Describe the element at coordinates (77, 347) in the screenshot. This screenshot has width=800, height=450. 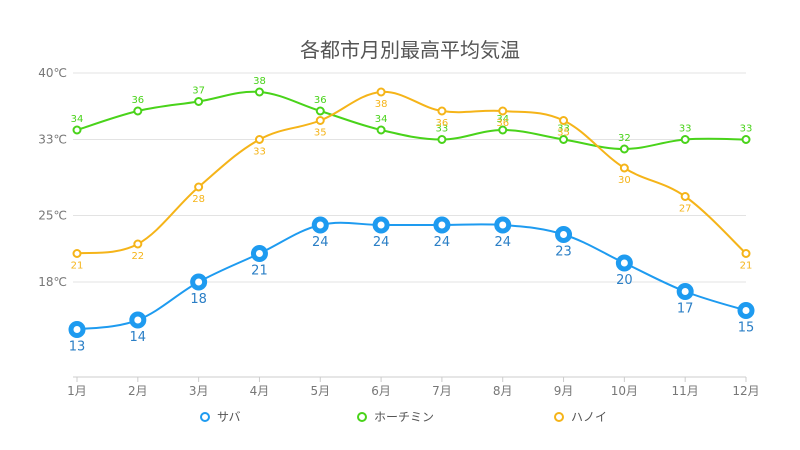
I see `data-label: 13` at that location.